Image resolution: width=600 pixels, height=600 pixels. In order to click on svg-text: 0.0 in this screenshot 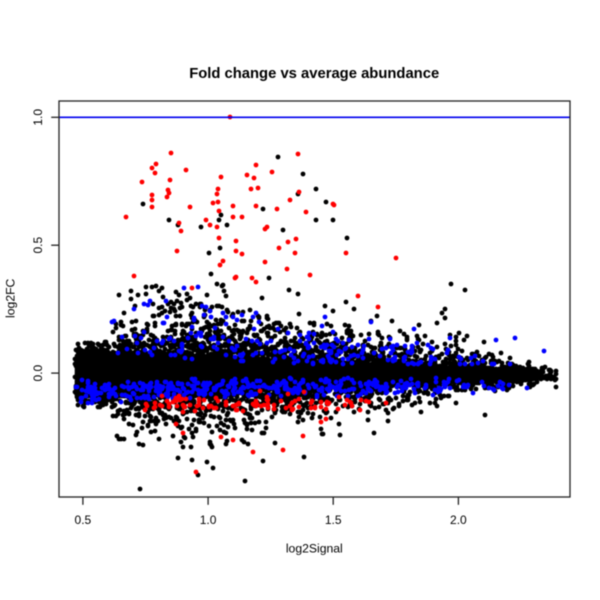, I will do `click(38, 372)`.